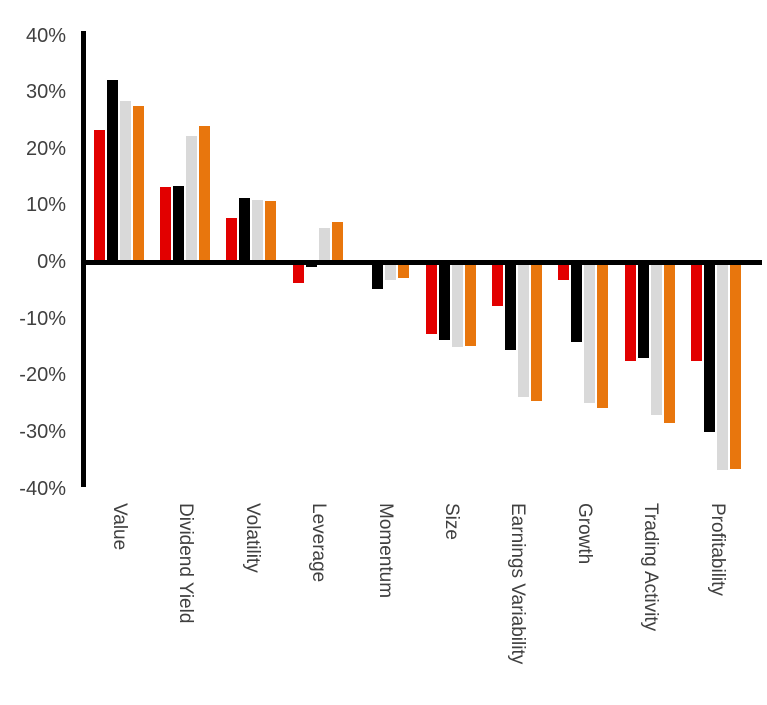 The width and height of the screenshot is (767, 705). I want to click on bar-orange-trading-activity, so click(669, 342).